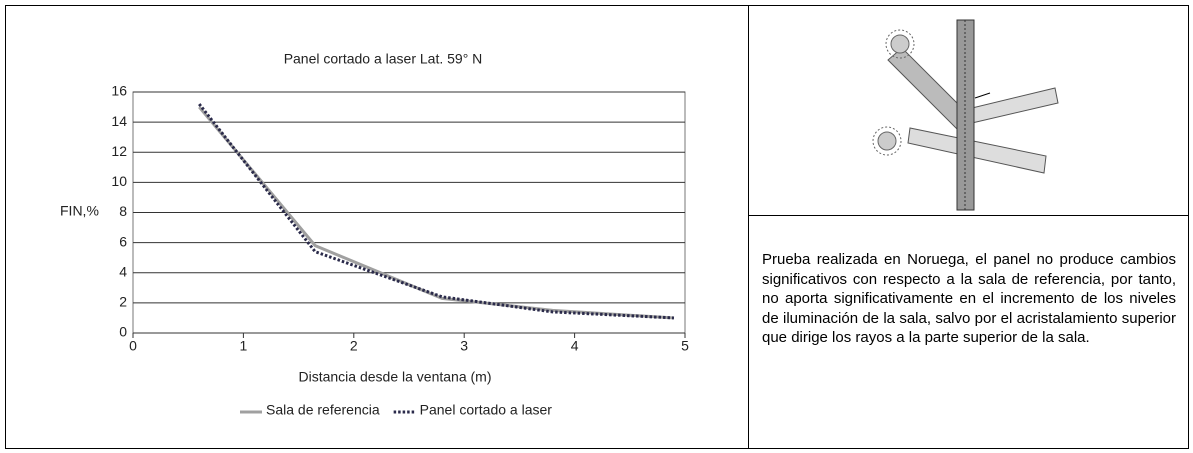  What do you see at coordinates (395, 377) in the screenshot?
I see `x-axis-label: Distancia desde la ventana (m)` at bounding box center [395, 377].